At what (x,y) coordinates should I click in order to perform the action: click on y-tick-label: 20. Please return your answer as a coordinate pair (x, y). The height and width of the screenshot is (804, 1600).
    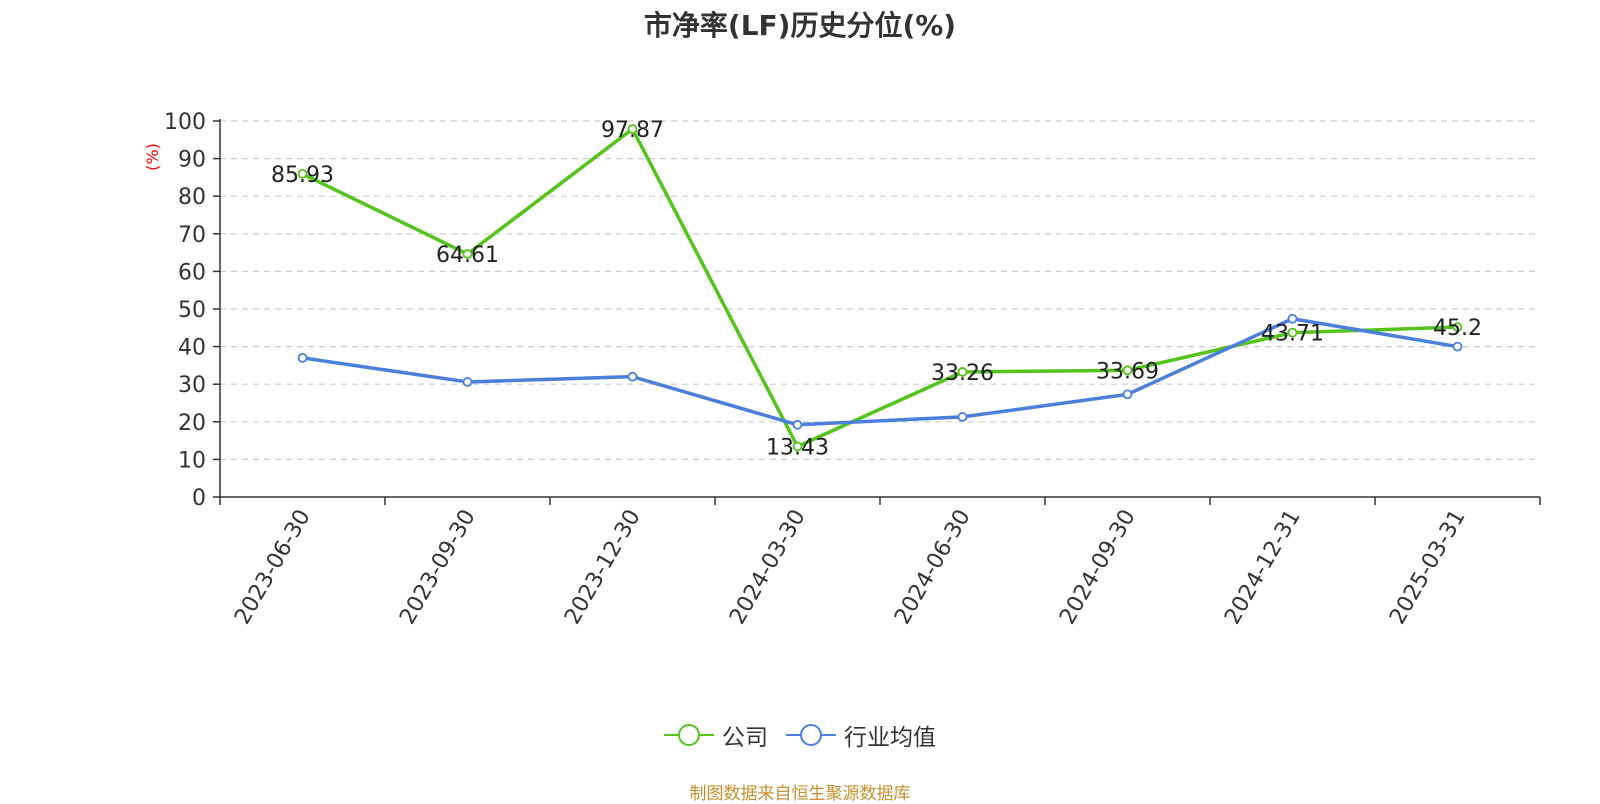
    Looking at the image, I should click on (192, 423).